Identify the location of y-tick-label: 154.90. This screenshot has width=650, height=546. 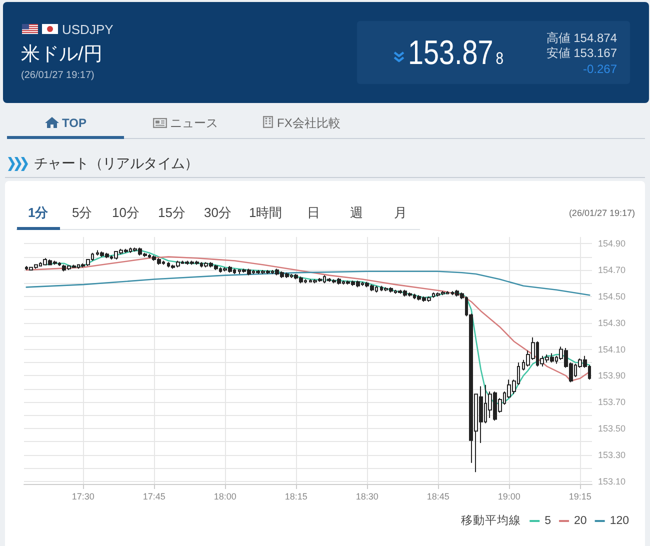
(612, 243).